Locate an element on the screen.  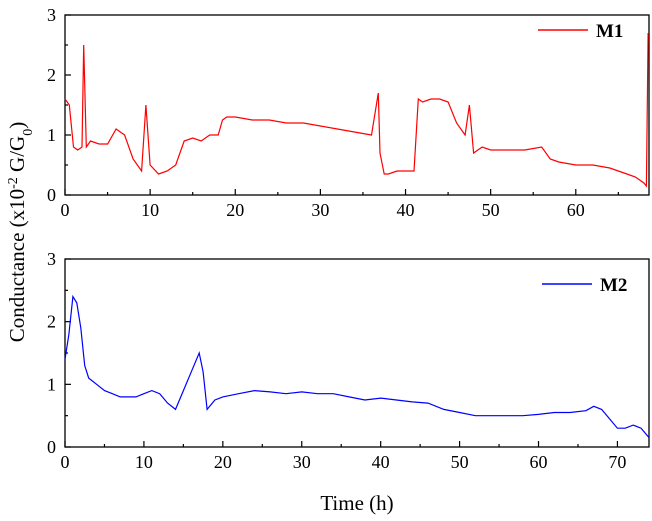
y-tick-label-m1: 1 is located at coordinates (51, 135).